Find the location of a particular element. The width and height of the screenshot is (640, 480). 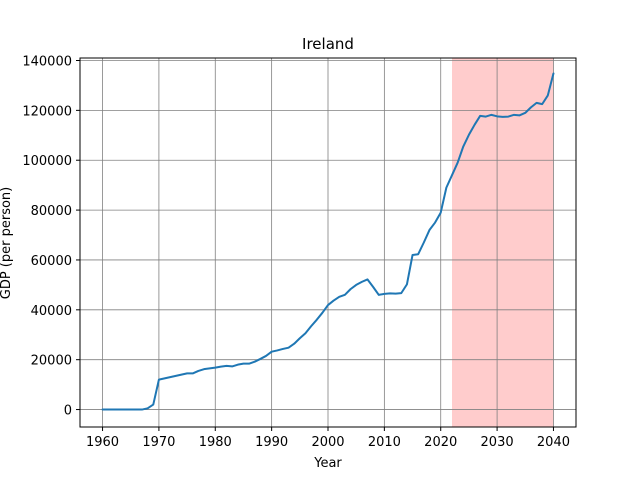

highlight-layer is located at coordinates (503, 242).